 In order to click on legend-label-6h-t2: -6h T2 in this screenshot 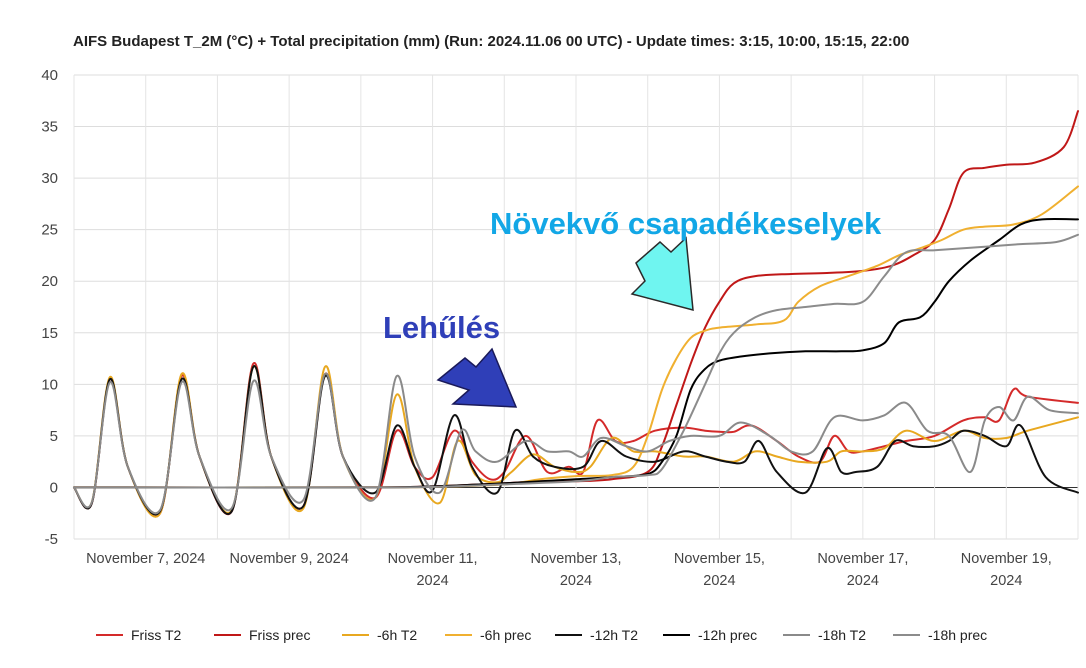, I will do `click(397, 635)`.